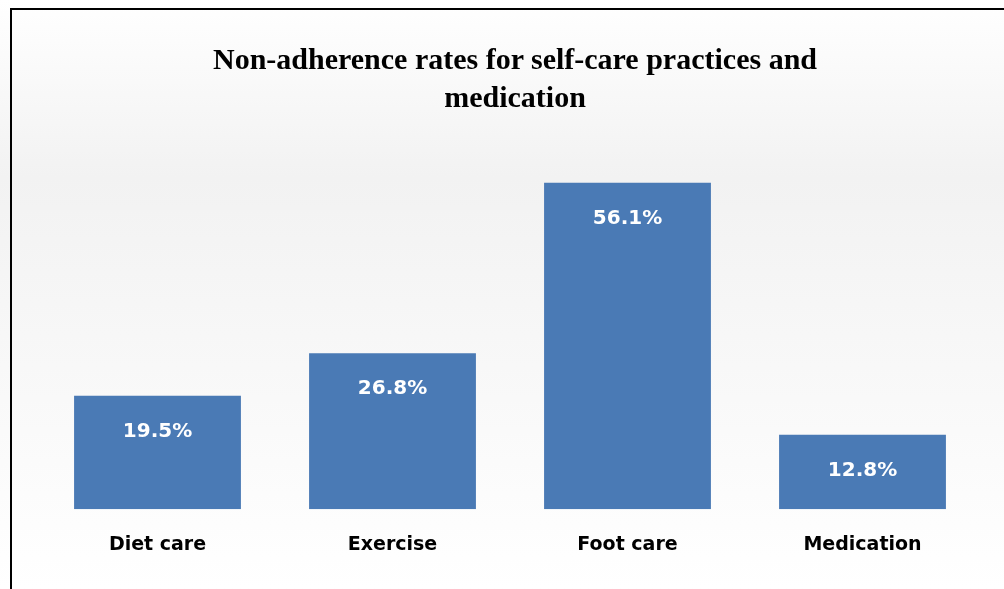  I want to click on chart-title: Non-adherence rates for self-care practices and medication, so click(515, 78).